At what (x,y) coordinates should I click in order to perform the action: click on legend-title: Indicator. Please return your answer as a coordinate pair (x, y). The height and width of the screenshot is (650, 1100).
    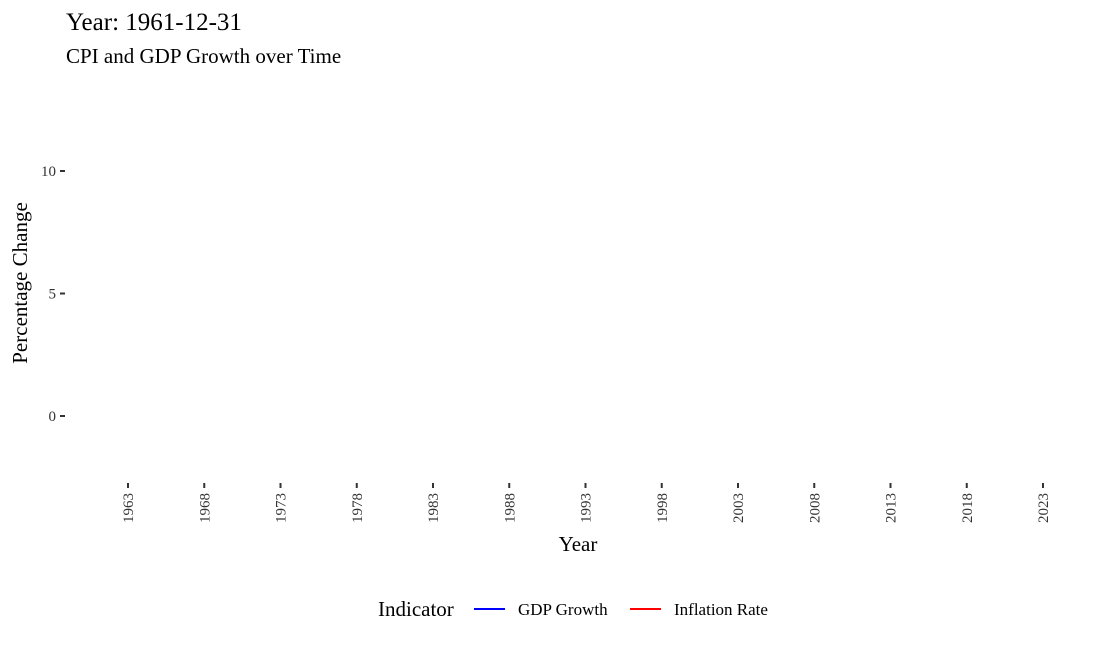
    Looking at the image, I should click on (416, 609).